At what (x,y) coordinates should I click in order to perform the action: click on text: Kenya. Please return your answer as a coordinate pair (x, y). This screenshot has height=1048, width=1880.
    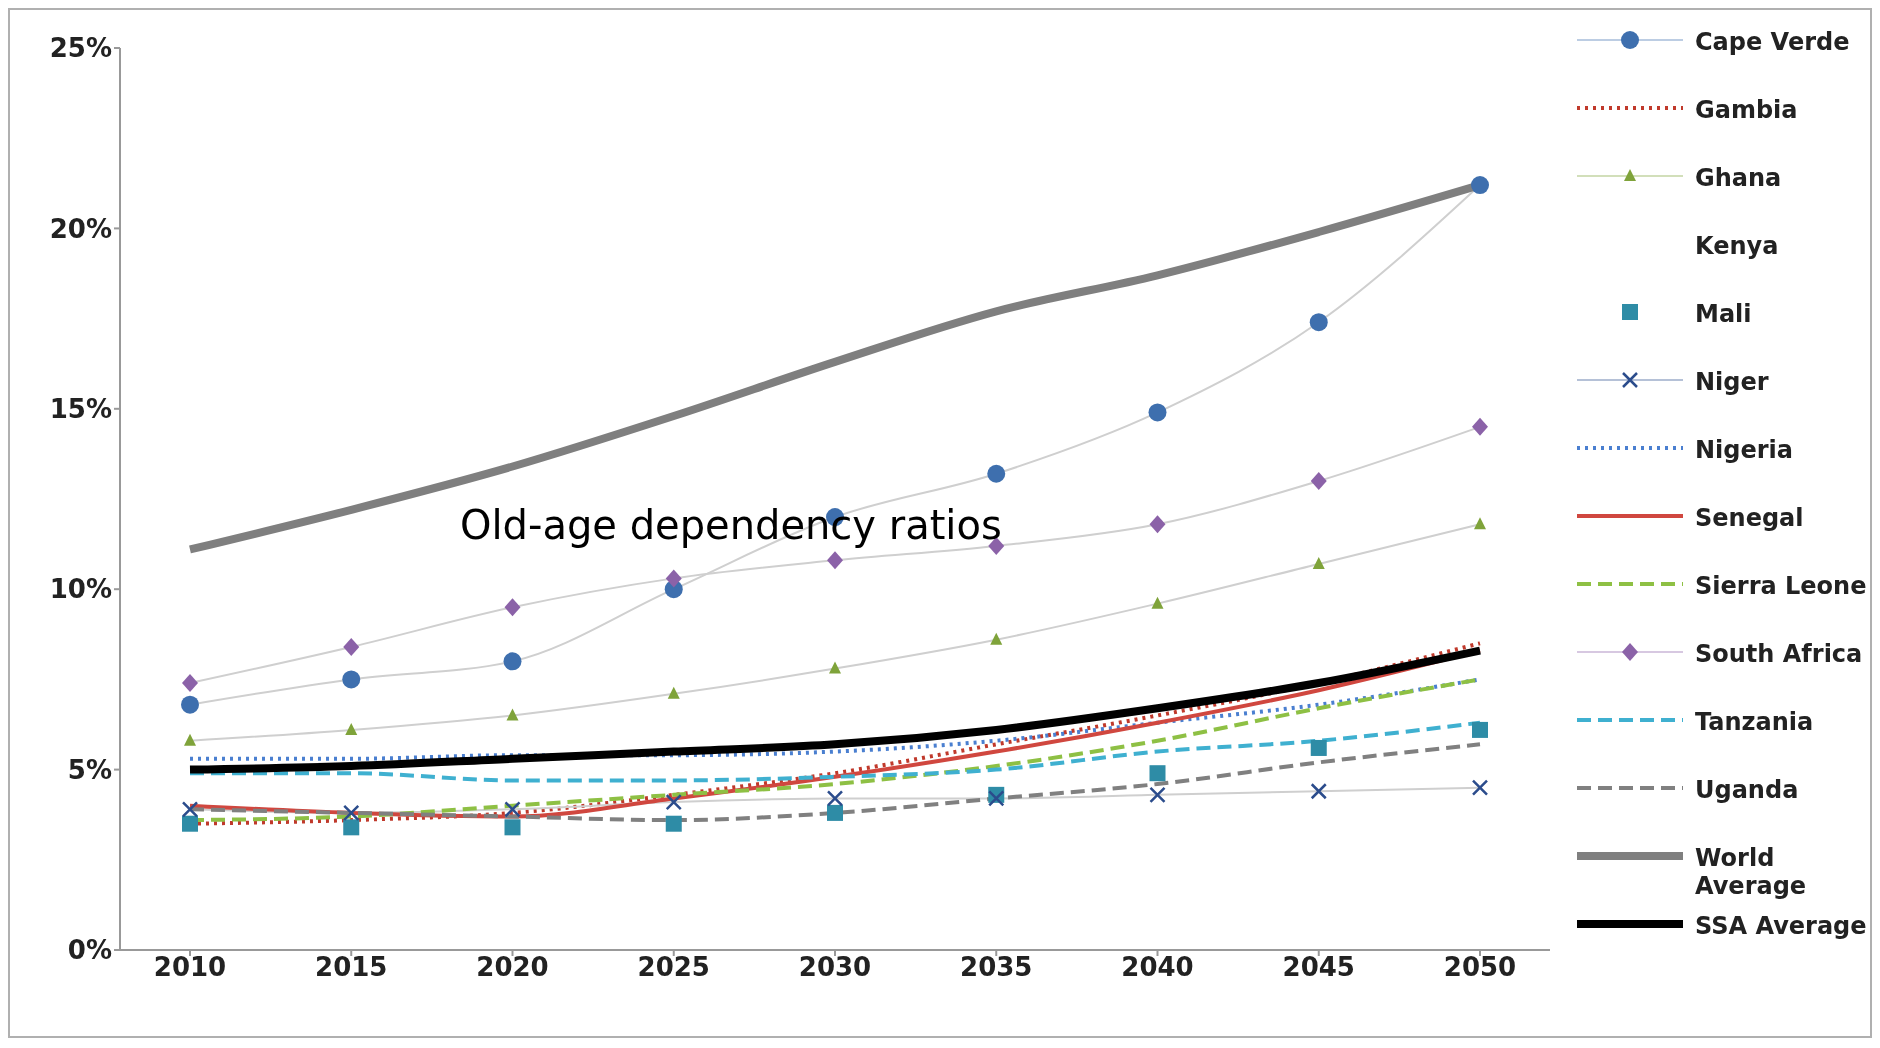
    Looking at the image, I should click on (1737, 246).